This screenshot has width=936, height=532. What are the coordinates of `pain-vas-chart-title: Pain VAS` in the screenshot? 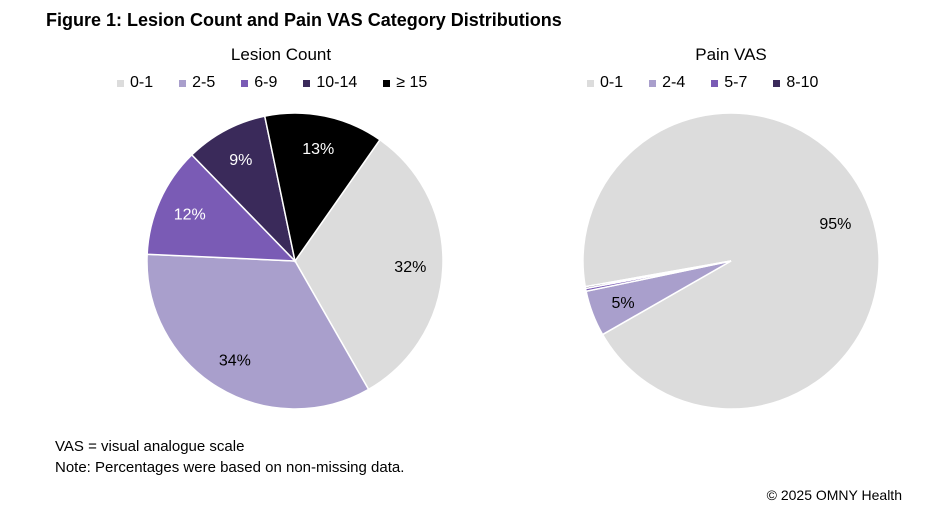 It's located at (731, 54).